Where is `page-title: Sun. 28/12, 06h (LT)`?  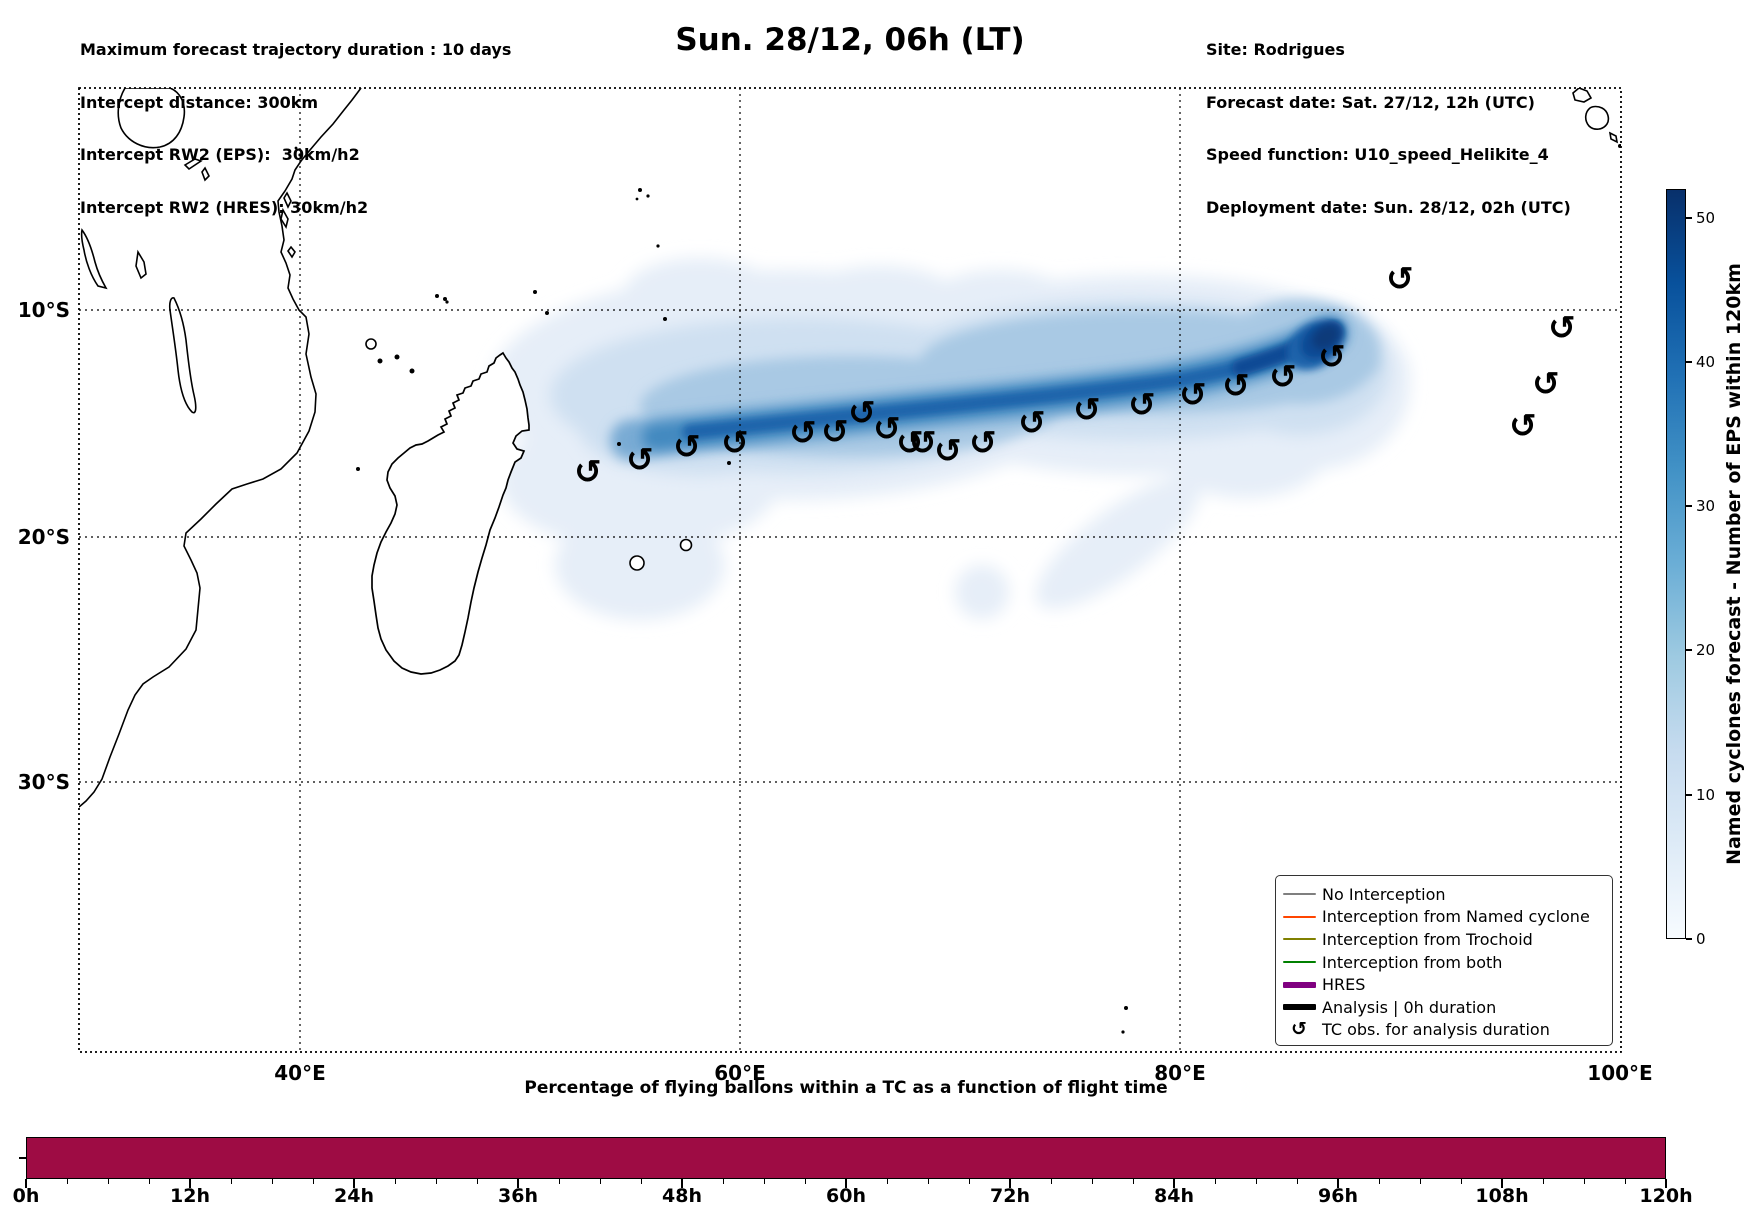 page-title: Sun. 28/12, 06h (LT) is located at coordinates (850, 40).